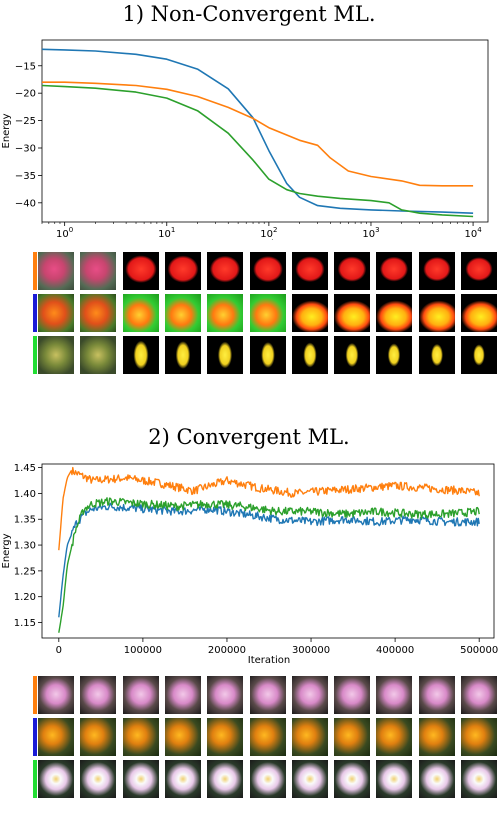 Image resolution: width=498 pixels, height=832 pixels. Describe the element at coordinates (311, 650) in the screenshot. I see `chart2-xtick-label: 300000` at that location.